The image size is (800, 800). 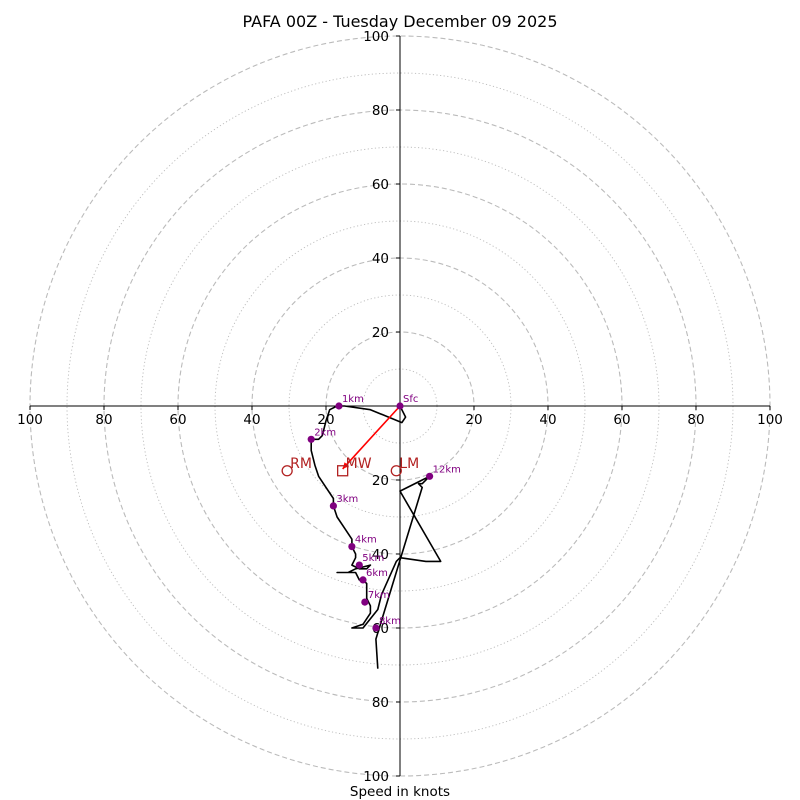 I want to click on x-axis-label: Speed in knots, so click(x=400, y=792).